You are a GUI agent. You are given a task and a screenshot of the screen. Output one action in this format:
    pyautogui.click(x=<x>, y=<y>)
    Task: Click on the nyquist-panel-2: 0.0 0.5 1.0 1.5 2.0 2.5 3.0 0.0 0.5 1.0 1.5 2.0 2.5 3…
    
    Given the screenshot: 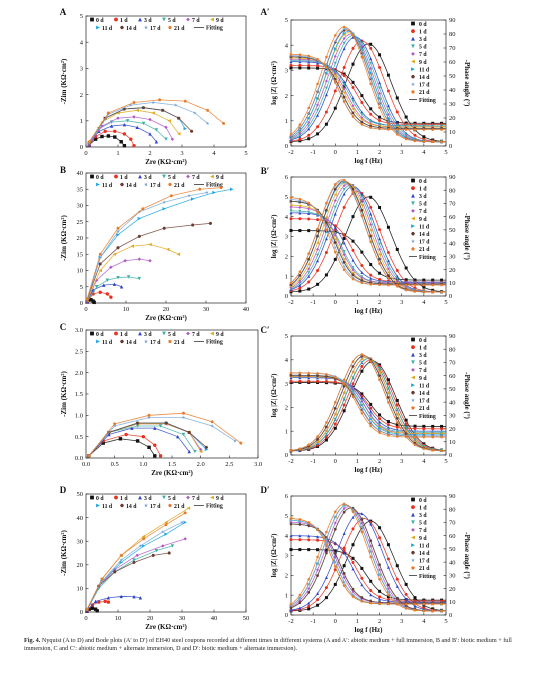 What is the action you would take?
    pyautogui.click(x=161, y=402)
    